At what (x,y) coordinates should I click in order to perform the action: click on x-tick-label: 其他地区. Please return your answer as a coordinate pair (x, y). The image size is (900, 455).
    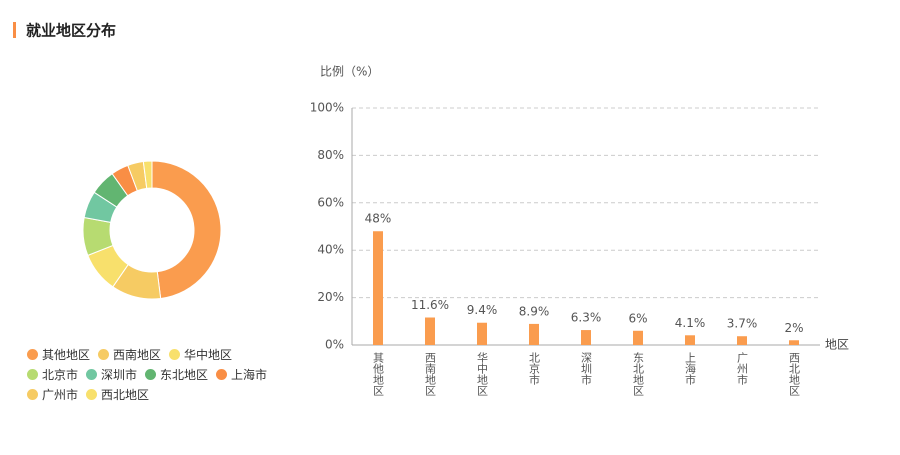
    Looking at the image, I should click on (378, 374).